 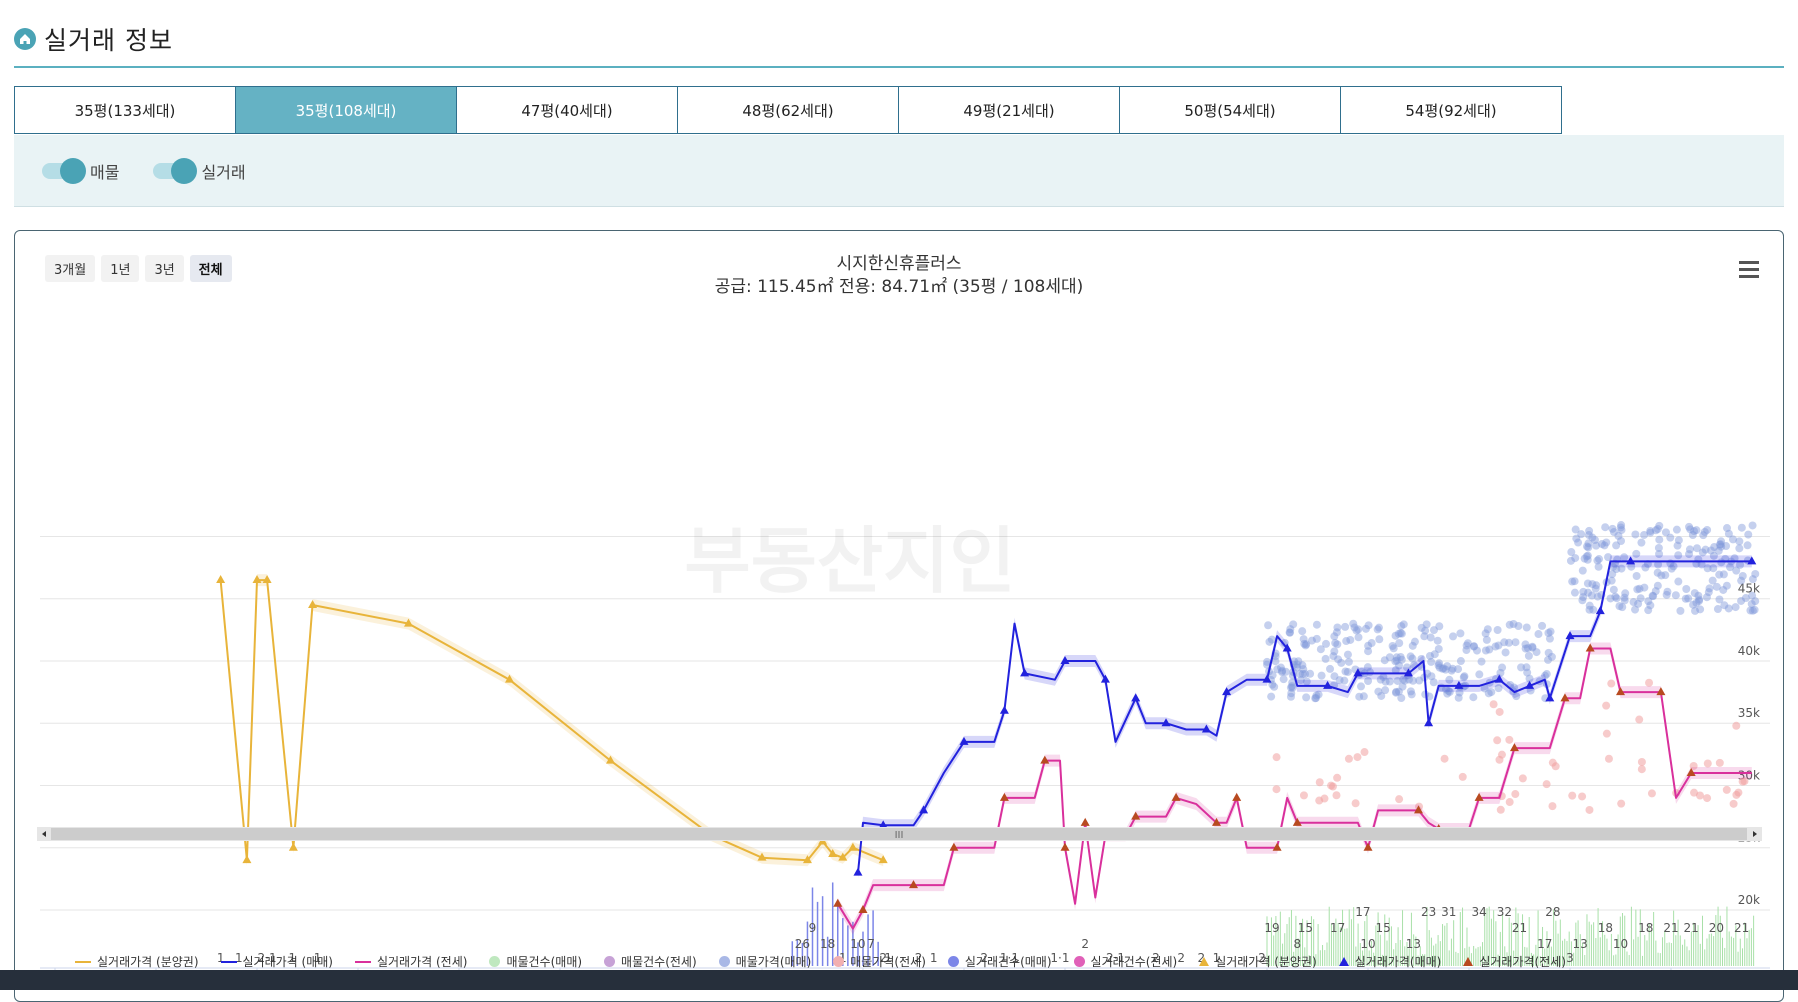 What do you see at coordinates (1749, 271) in the screenshot?
I see `hamburger-menu-icon` at bounding box center [1749, 271].